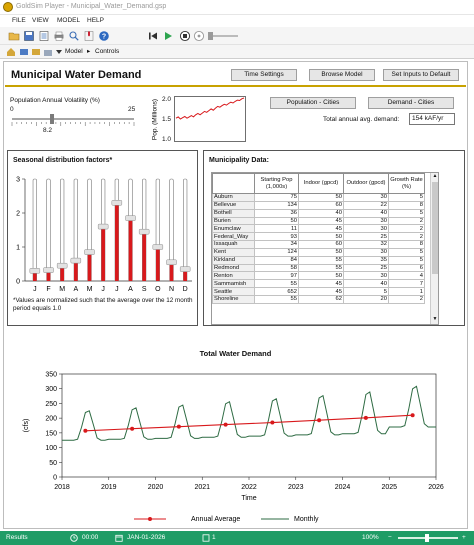 The width and height of the screenshot is (474, 545). What do you see at coordinates (153, 36) in the screenshot?
I see `rewind-icon` at bounding box center [153, 36].